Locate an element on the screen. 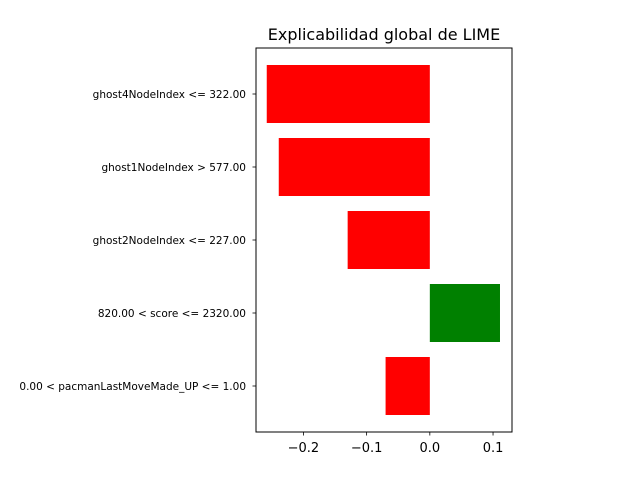 The height and width of the screenshot is (480, 640). y-tick-label: ghost2NodeIndex <= 227.00 is located at coordinates (169, 241).